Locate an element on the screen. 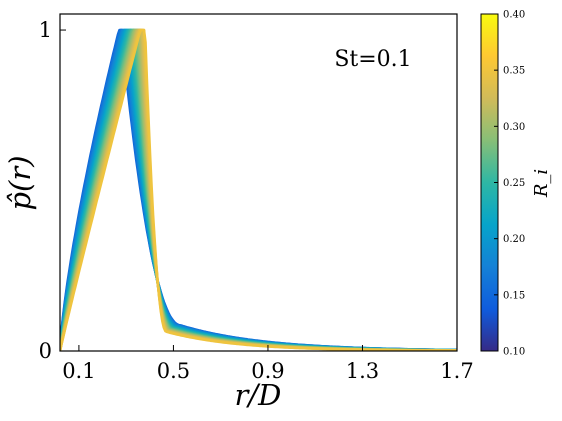  annotation-st: St=0.1 is located at coordinates (372, 59).